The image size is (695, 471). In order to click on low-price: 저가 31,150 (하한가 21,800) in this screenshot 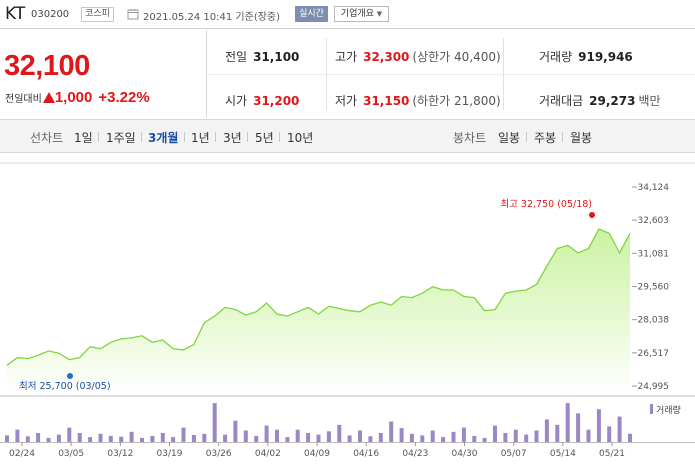, I will do `click(418, 101)`.